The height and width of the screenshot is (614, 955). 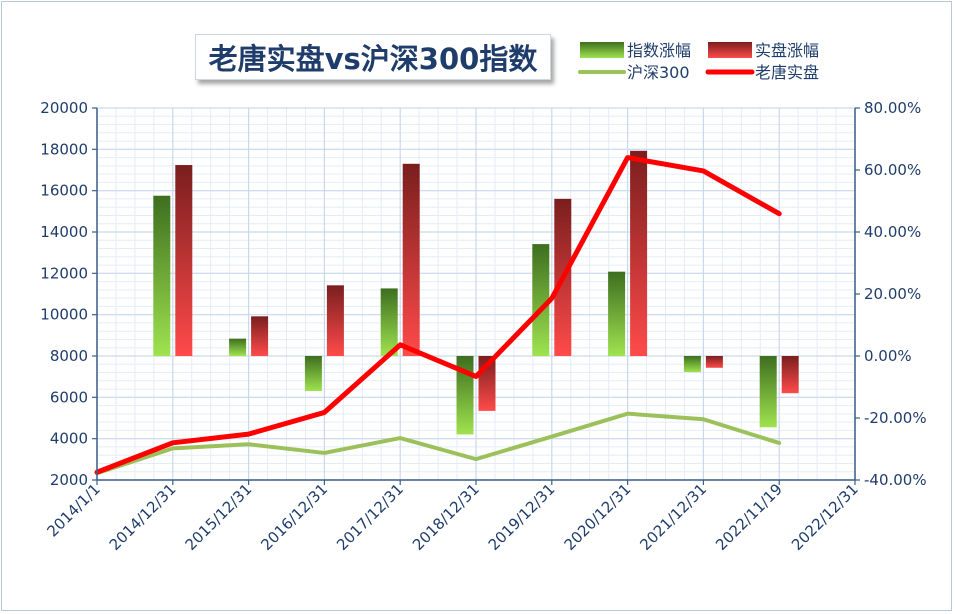 What do you see at coordinates (64, 108) in the screenshot?
I see `left-tick-label: 20000` at bounding box center [64, 108].